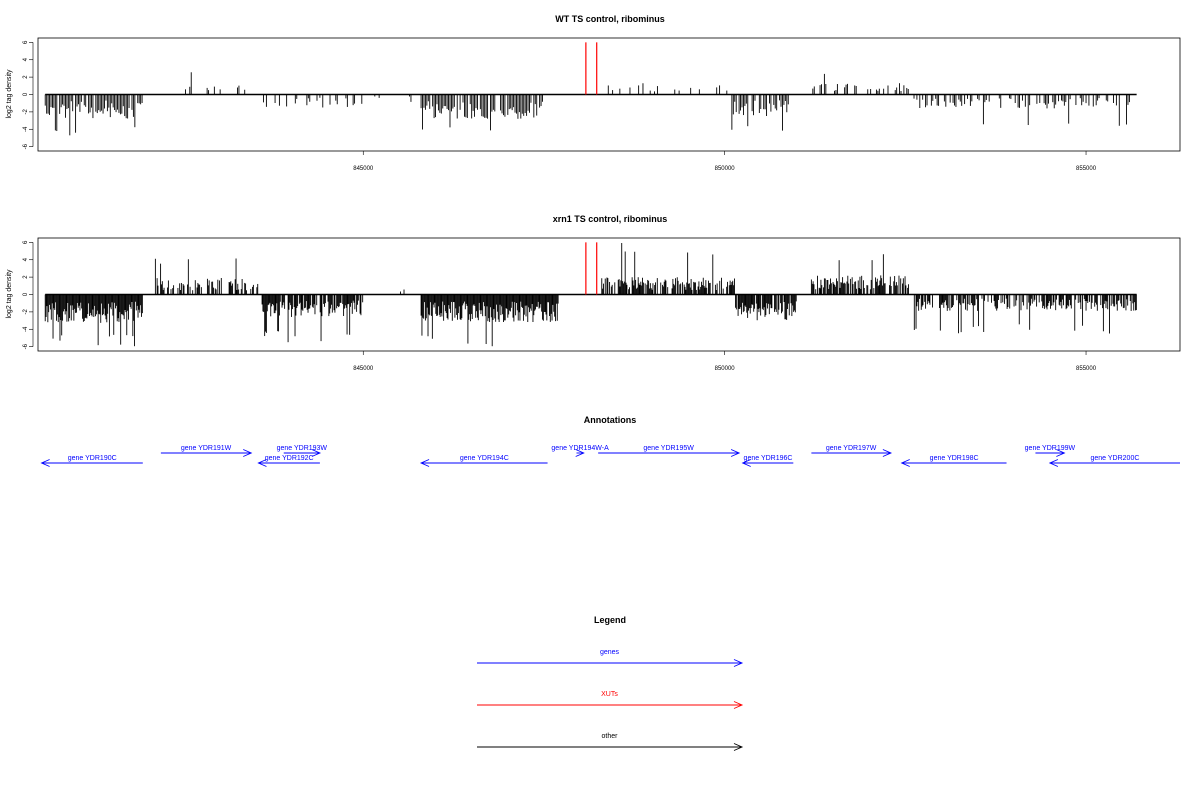  I want to click on gene-label: gene YDR196C, so click(768, 458).